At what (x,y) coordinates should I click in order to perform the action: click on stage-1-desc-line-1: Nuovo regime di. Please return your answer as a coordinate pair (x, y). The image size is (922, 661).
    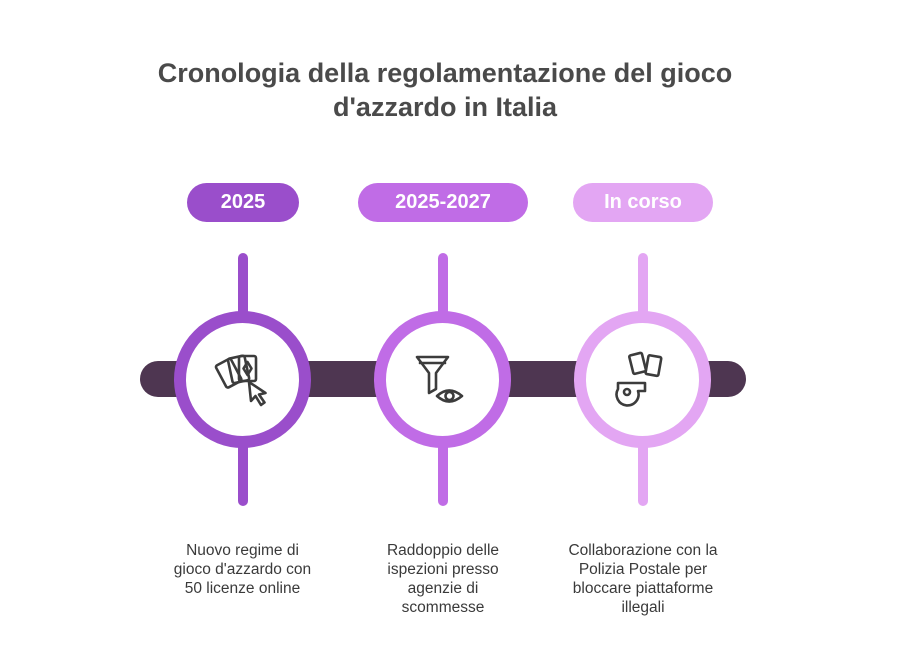
    Looking at the image, I should click on (242, 550).